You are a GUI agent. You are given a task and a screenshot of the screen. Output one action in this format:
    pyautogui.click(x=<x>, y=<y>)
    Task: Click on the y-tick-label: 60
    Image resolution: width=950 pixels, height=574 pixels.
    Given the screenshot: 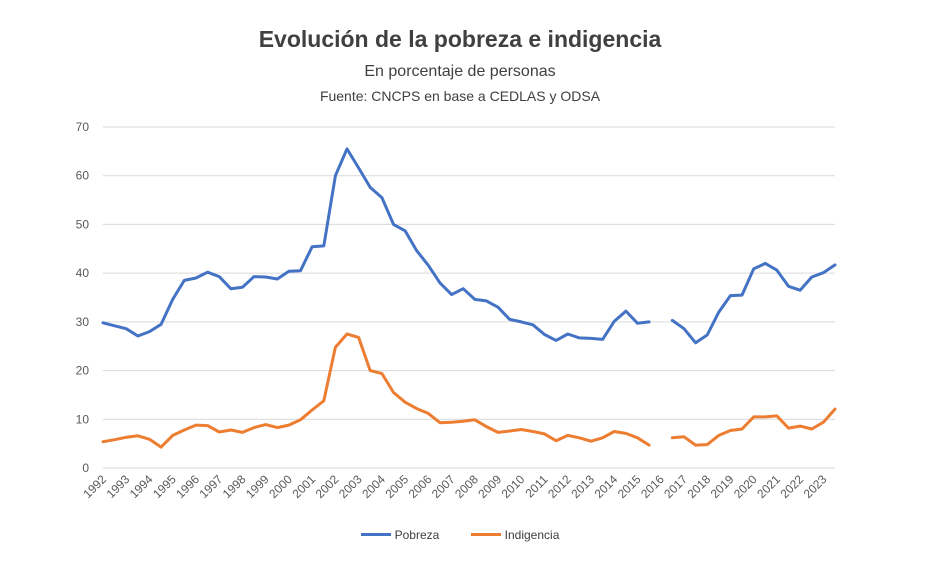 What is the action you would take?
    pyautogui.click(x=83, y=176)
    